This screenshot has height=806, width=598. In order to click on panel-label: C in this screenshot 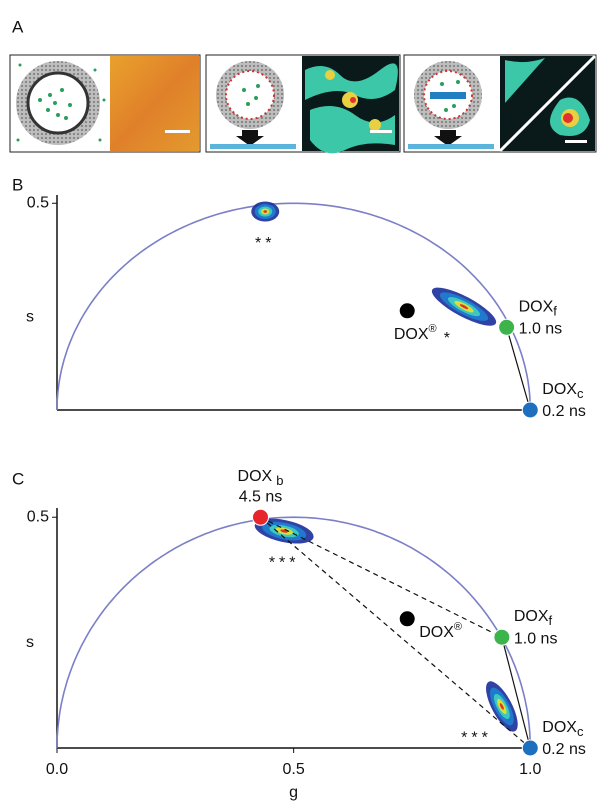, I will do `click(18, 478)`.